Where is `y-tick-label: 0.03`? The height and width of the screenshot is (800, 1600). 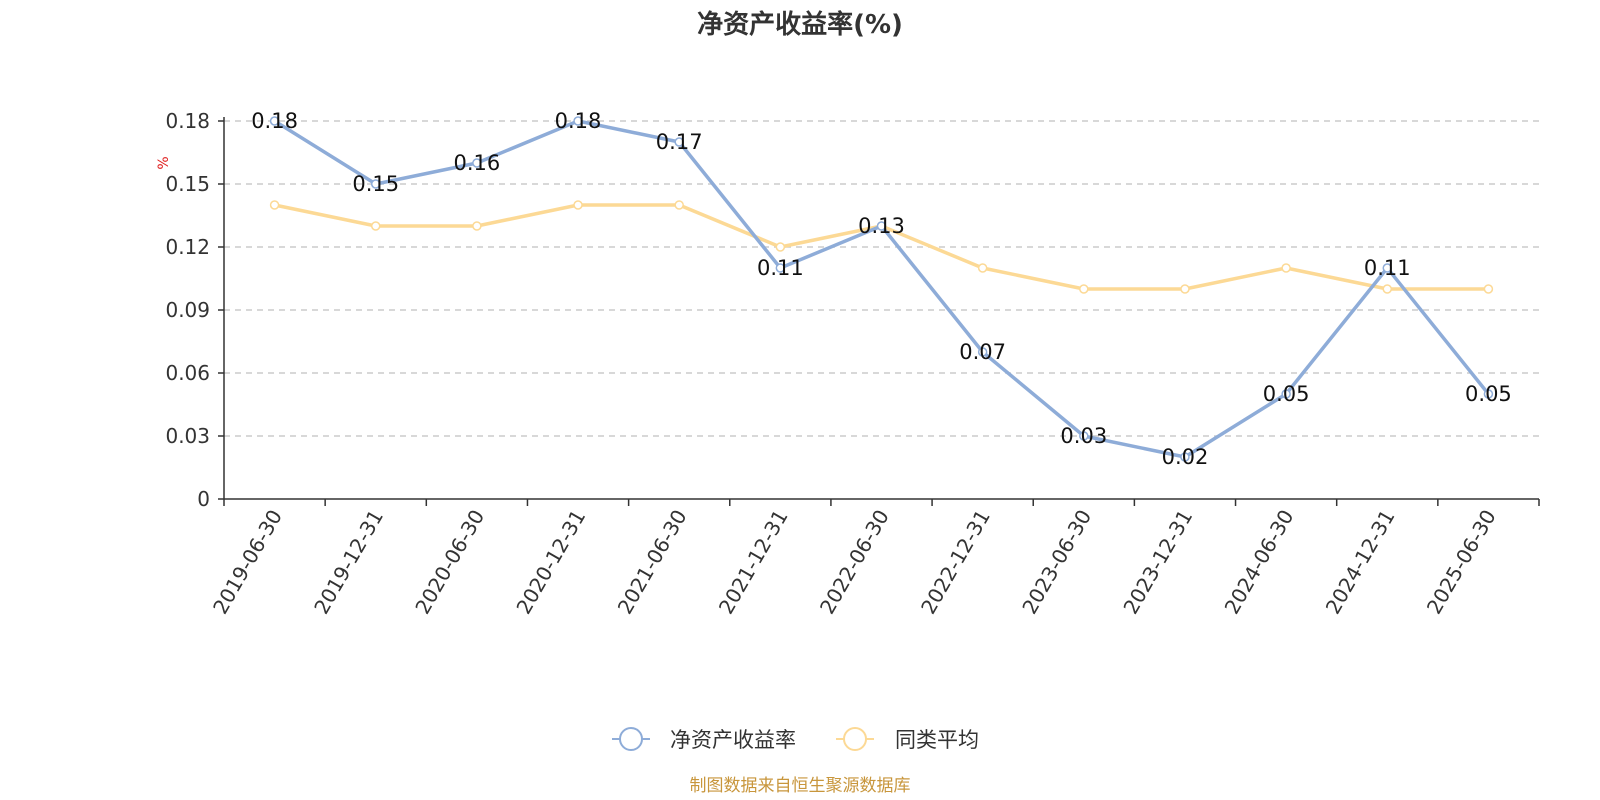 y-tick-label: 0.03 is located at coordinates (187, 436).